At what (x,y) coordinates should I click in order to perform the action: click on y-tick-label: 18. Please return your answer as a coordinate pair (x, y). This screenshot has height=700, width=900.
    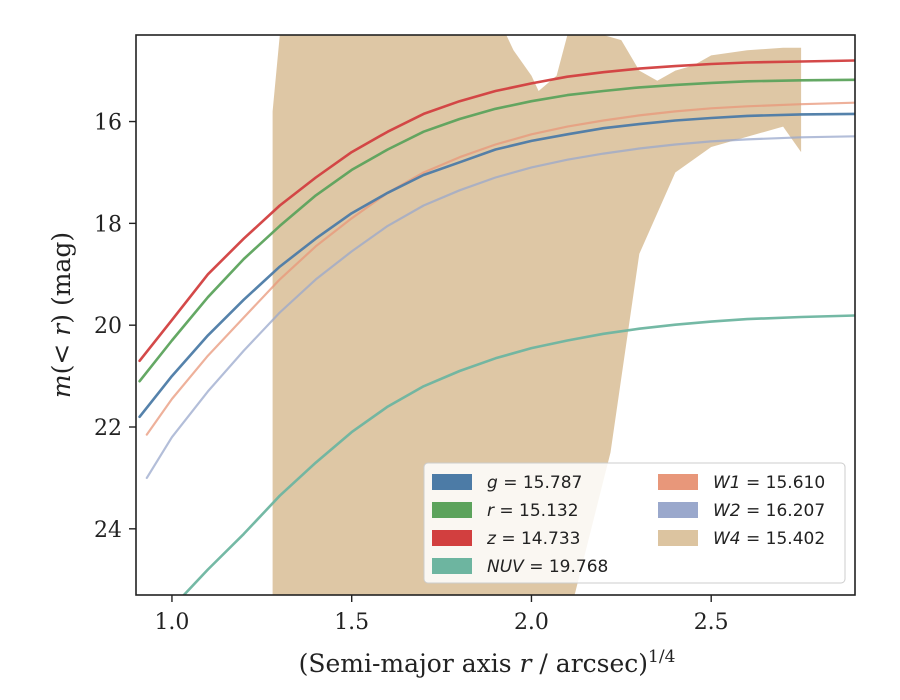
    Looking at the image, I should click on (108, 224).